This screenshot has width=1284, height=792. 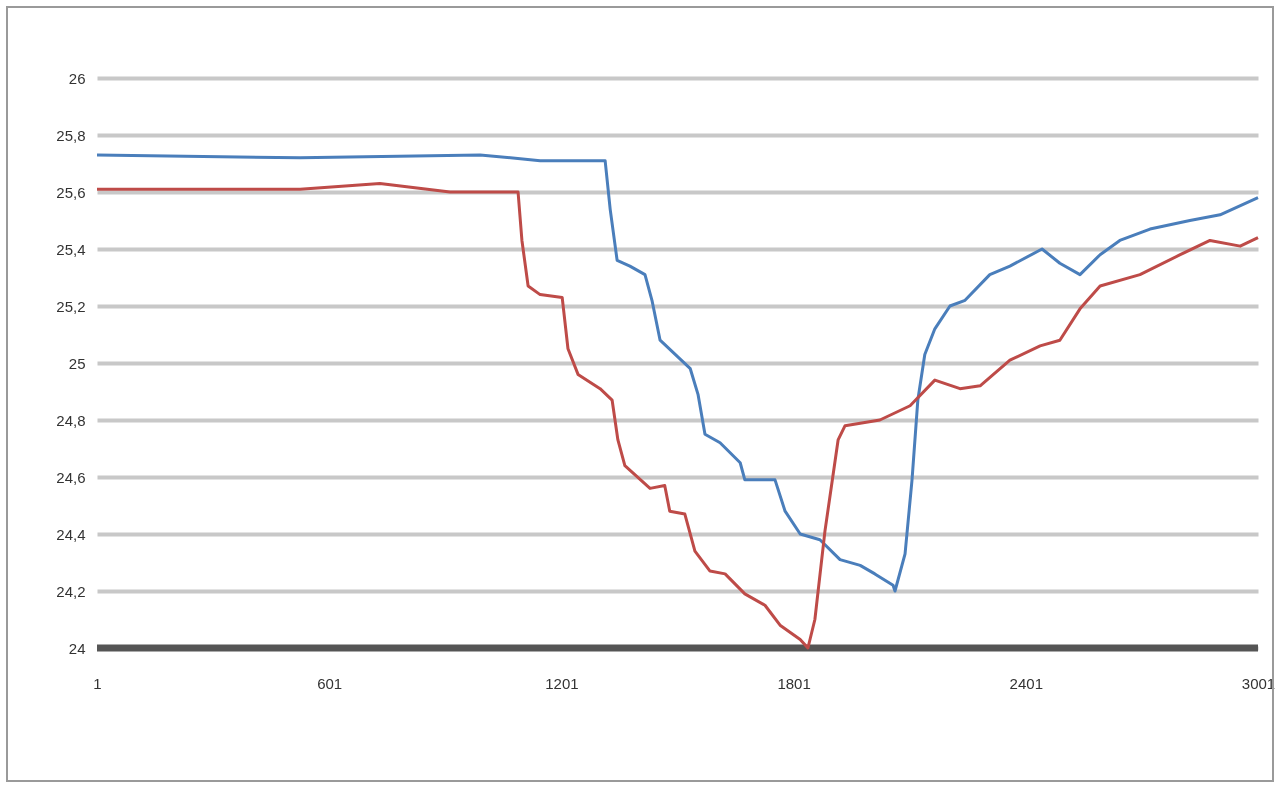 I want to click on y-tick-label: 24, so click(x=77, y=648).